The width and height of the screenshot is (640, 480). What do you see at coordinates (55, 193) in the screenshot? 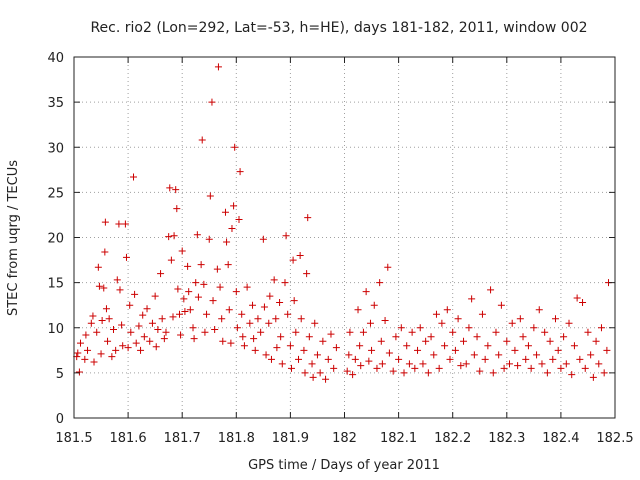
I see `y-tick-label: 25` at bounding box center [55, 193].